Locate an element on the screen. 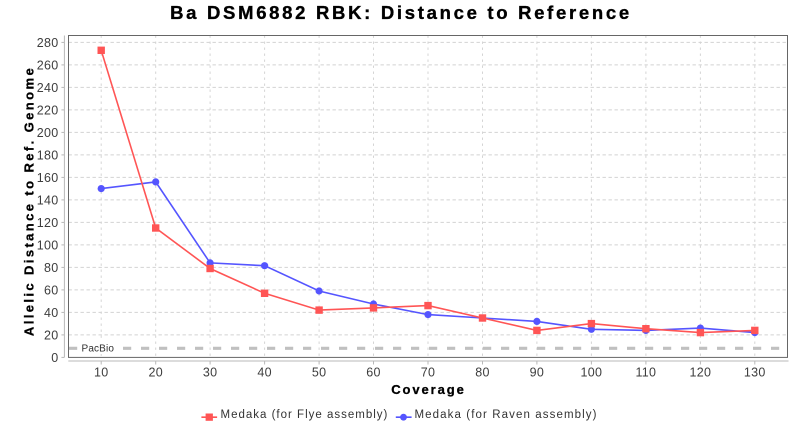  svg-text: 10 is located at coordinates (101, 373).